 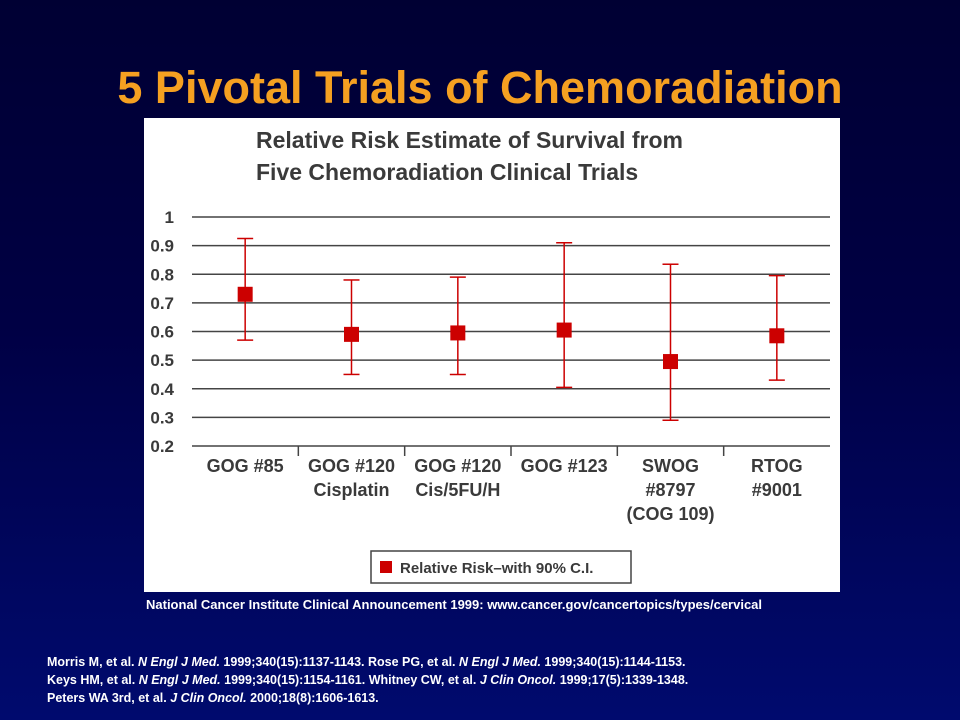 I want to click on reference-text: 2000;18(8):1606-1613., so click(x=312, y=698).